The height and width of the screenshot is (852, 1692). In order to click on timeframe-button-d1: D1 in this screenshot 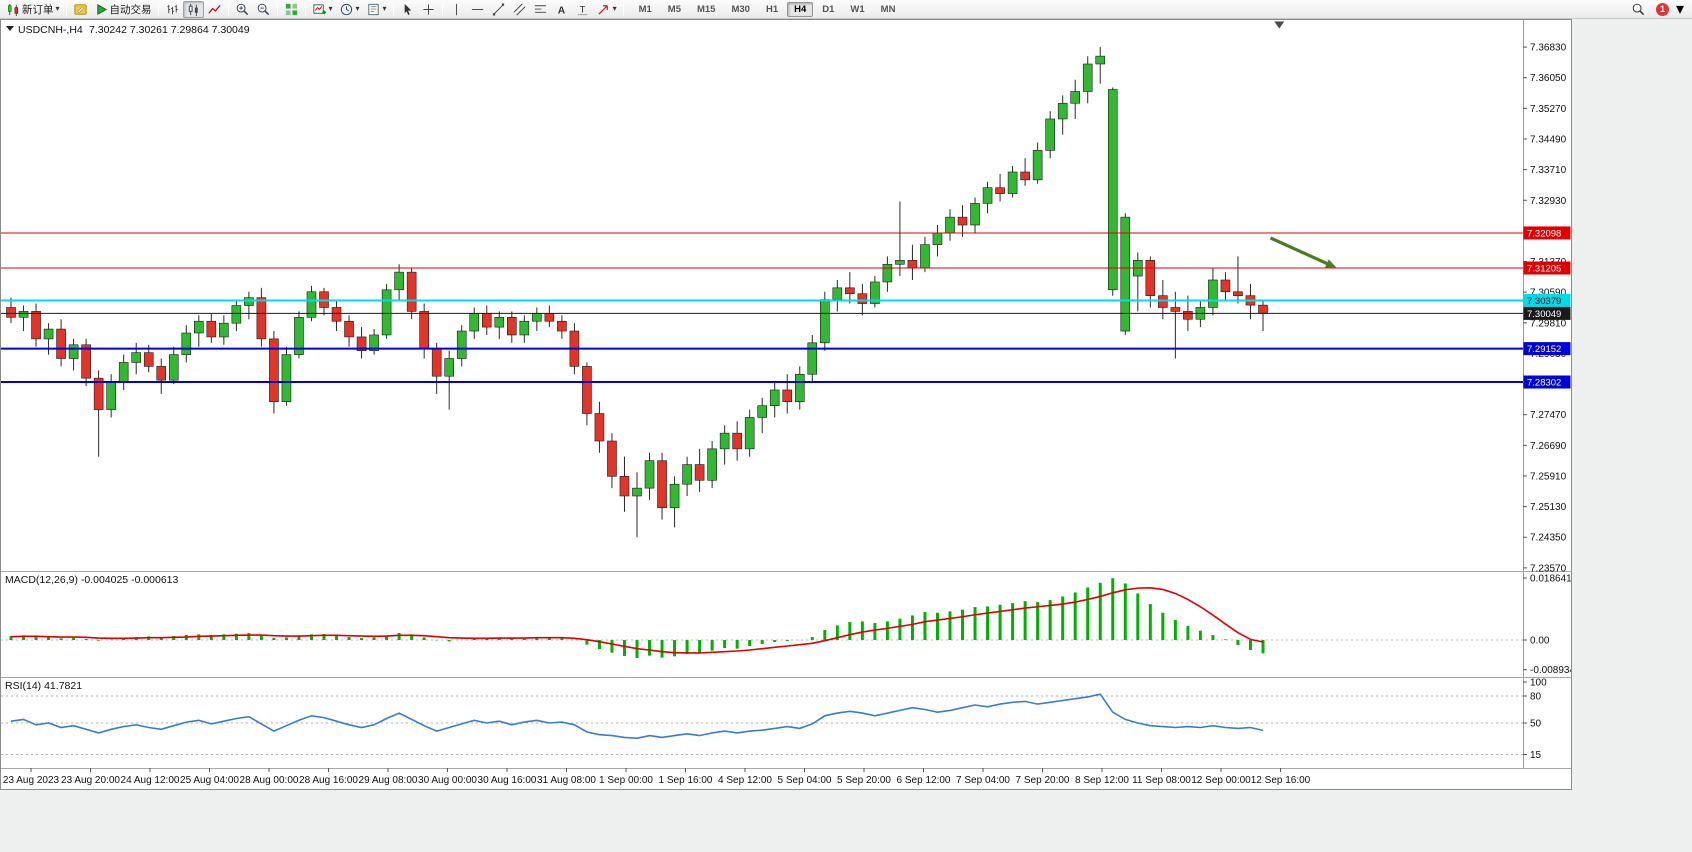, I will do `click(828, 9)`.